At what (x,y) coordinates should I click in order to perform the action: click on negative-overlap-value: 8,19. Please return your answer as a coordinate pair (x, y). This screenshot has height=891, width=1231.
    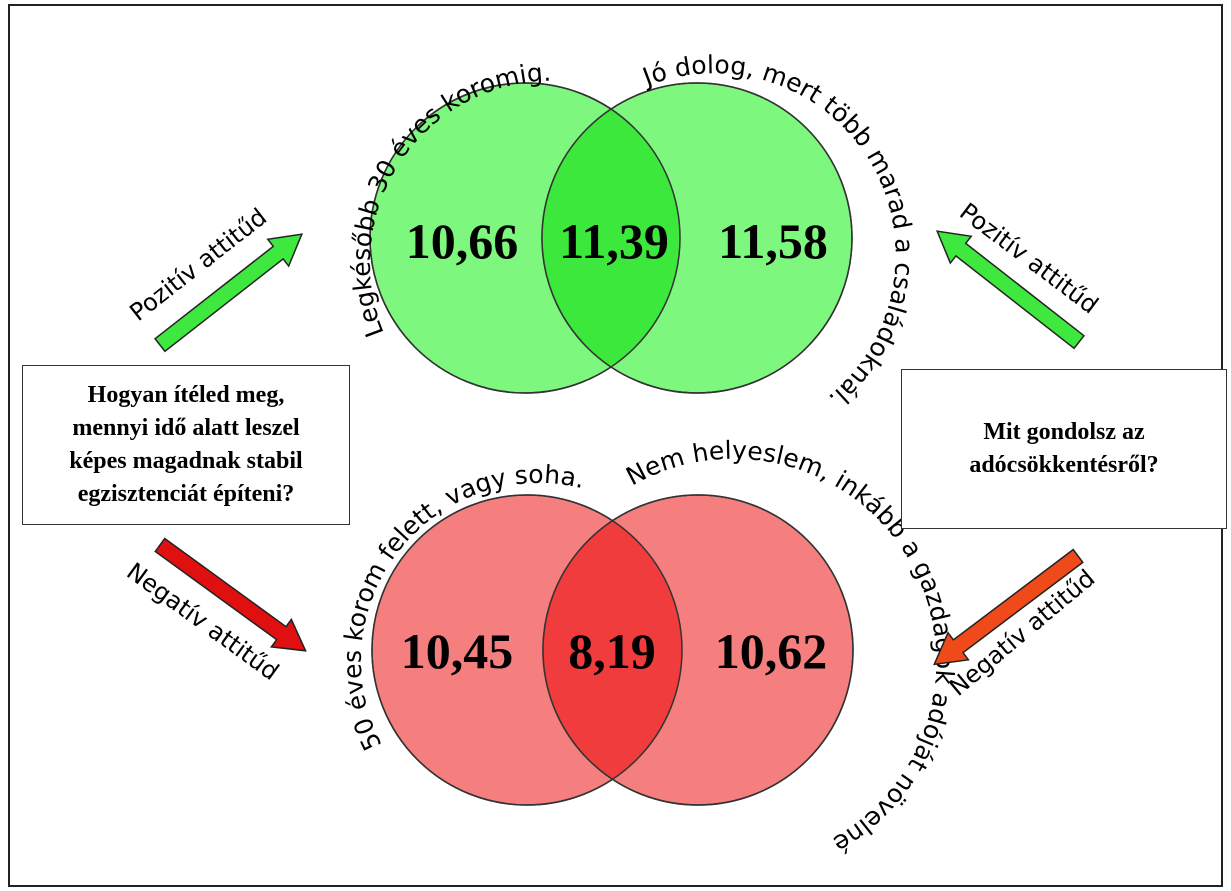
    Looking at the image, I should click on (612, 651).